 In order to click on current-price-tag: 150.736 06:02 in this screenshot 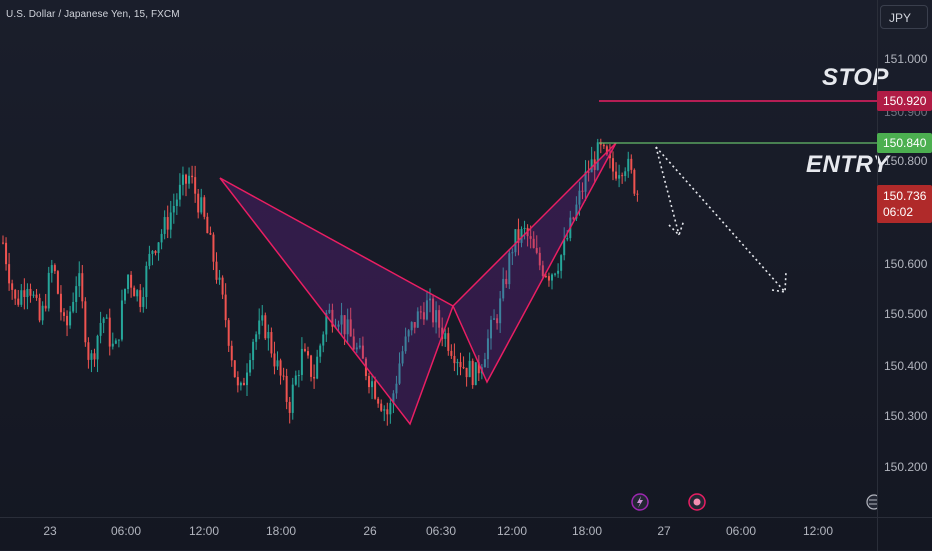, I will do `click(904, 204)`.